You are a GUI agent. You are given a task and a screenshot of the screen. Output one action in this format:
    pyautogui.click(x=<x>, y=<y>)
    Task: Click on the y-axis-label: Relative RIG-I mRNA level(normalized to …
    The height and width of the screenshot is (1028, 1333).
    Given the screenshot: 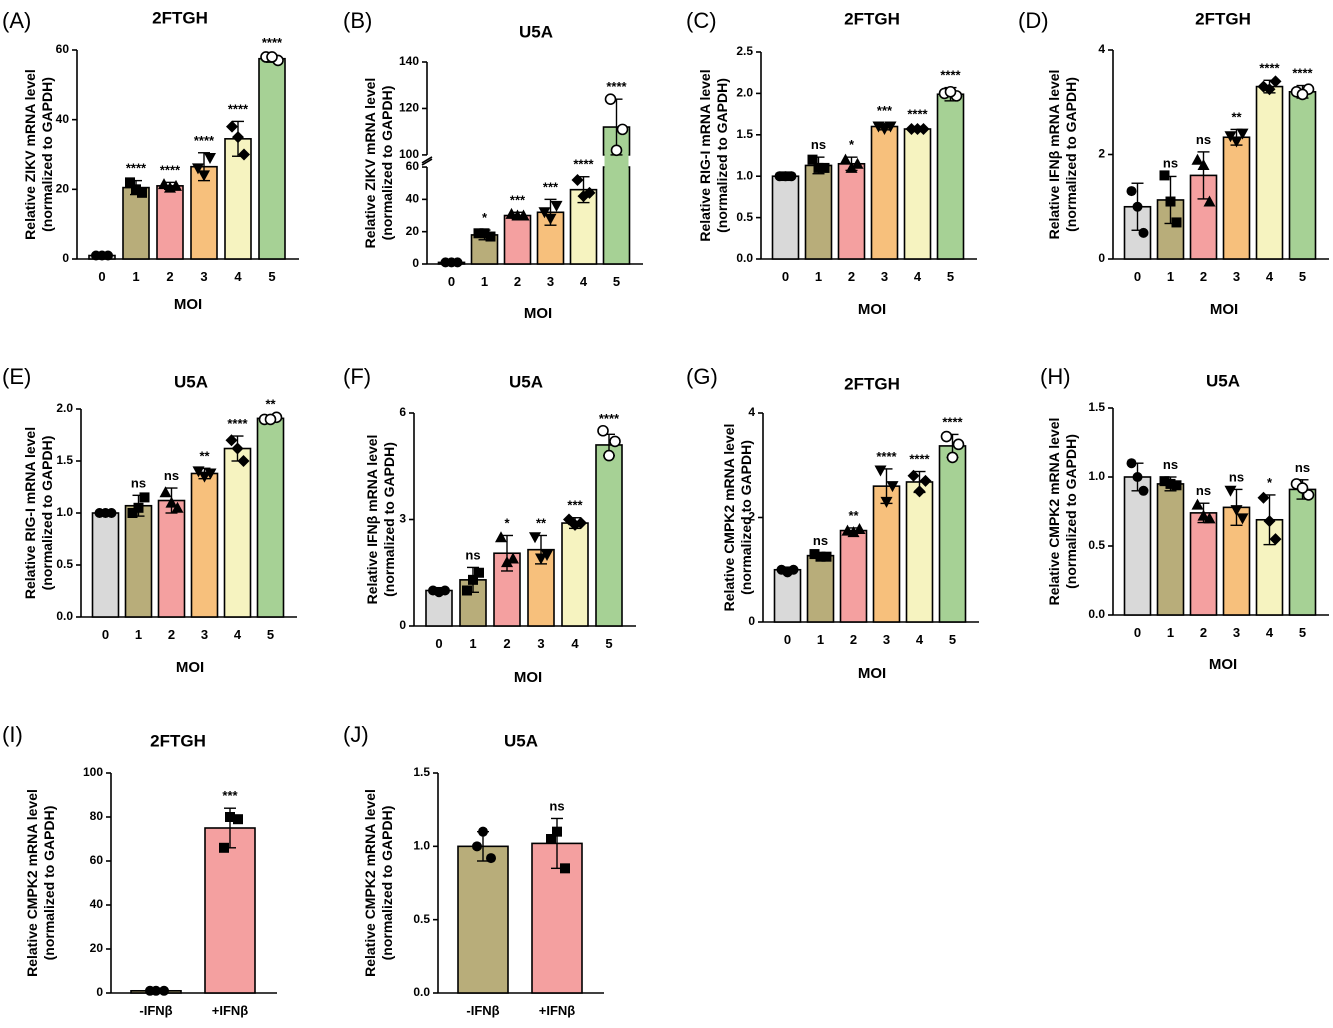 What is the action you would take?
    pyautogui.click(x=38, y=513)
    